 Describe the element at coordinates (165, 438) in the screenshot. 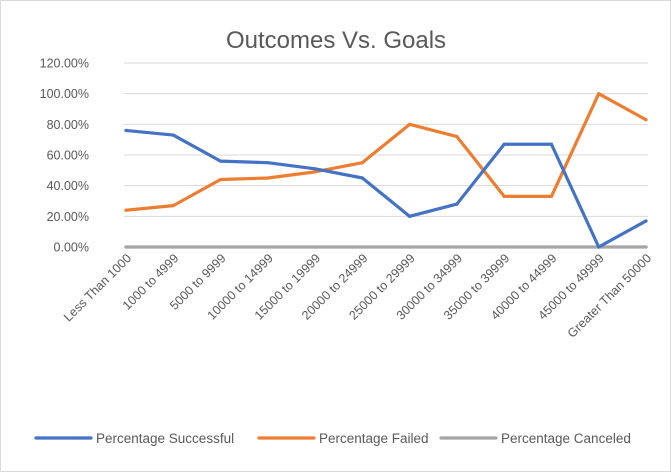

I see `legend-label: Percentage Successful` at that location.